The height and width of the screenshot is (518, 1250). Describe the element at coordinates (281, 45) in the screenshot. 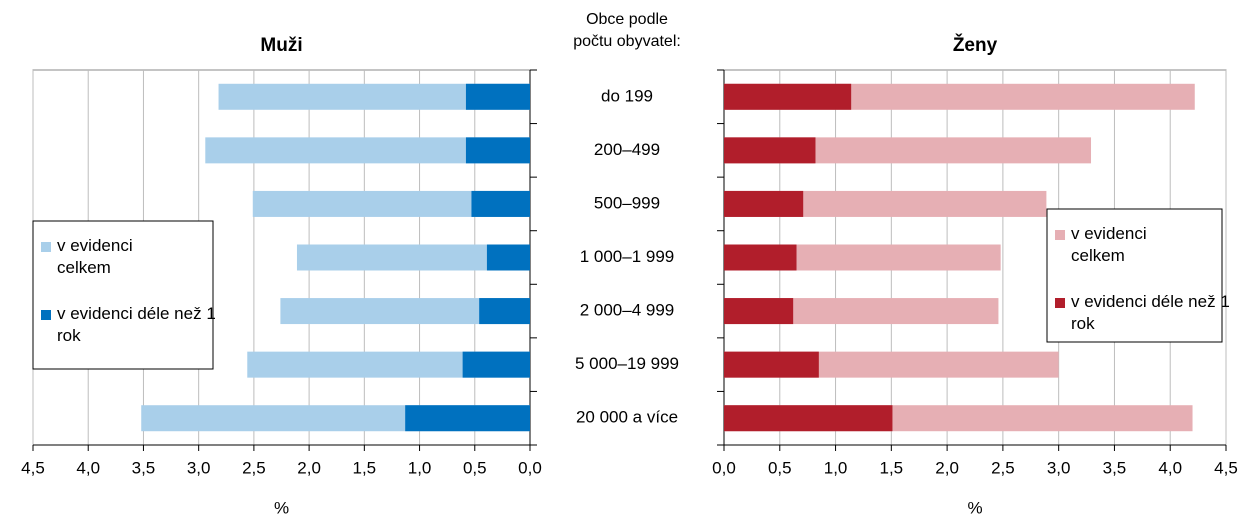

I see `chart-title: Muži` at that location.